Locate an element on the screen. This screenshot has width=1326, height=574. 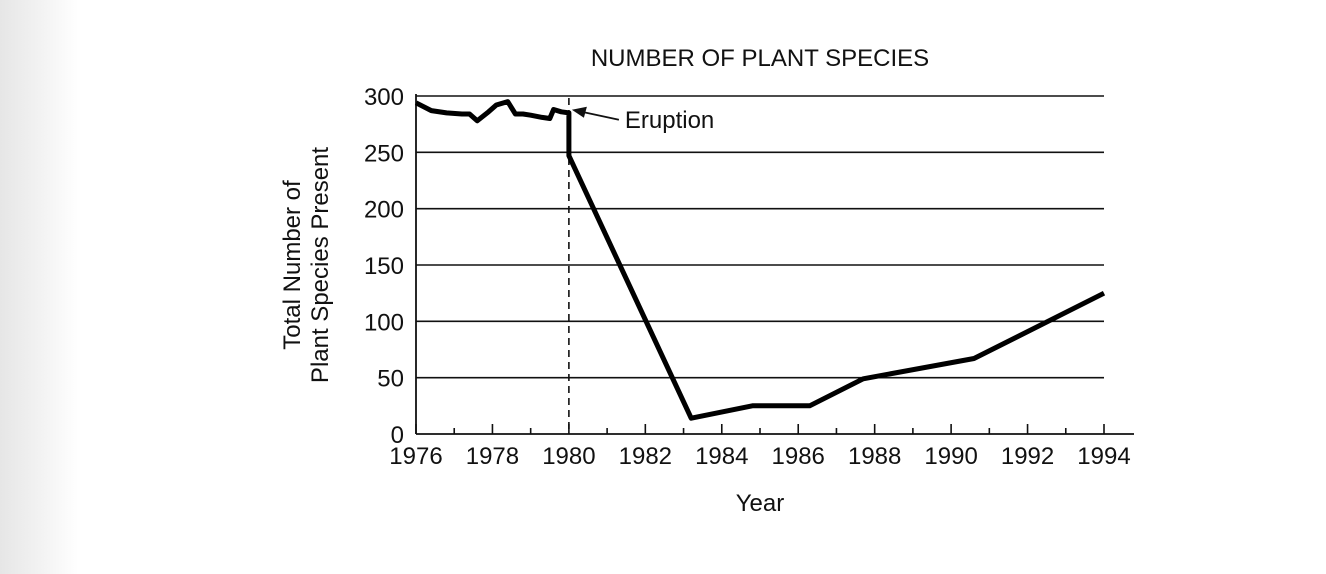
x-tick-label-1986: 1986 is located at coordinates (798, 456).